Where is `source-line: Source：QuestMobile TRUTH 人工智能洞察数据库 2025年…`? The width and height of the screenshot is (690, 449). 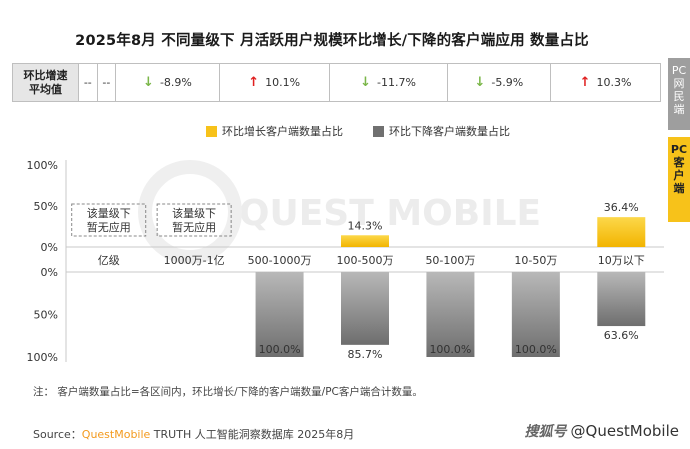 source-line: Source：QuestMobile TRUTH 人工智能洞察数据库 2025年… is located at coordinates (193, 434).